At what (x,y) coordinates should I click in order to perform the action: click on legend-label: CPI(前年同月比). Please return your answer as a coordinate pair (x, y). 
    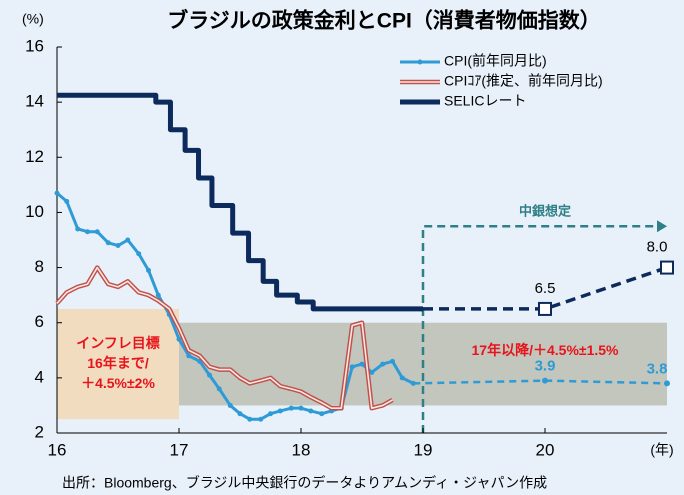
    Looking at the image, I should click on (495, 61).